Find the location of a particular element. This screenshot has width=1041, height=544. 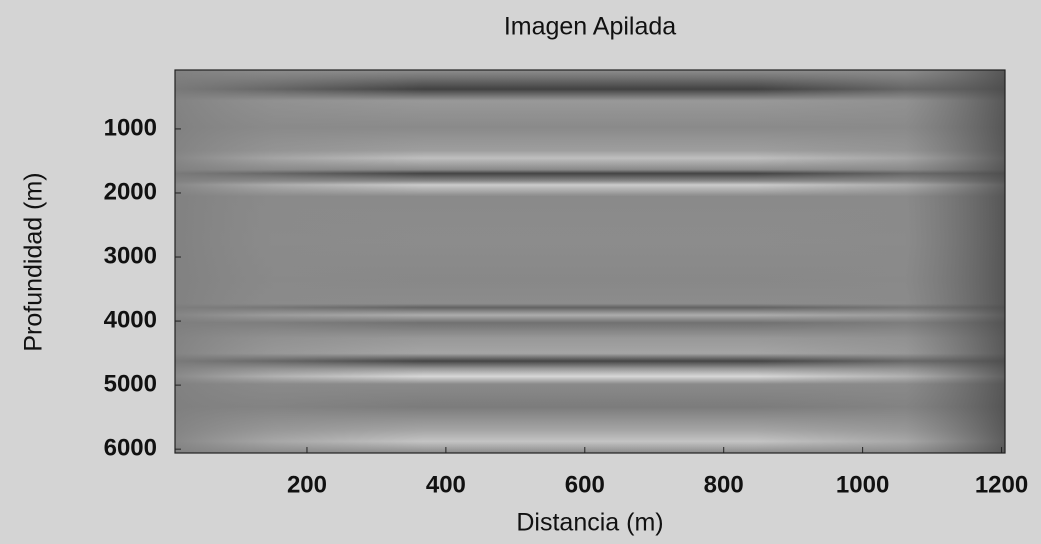

x-tick-label: 1000 is located at coordinates (862, 484).